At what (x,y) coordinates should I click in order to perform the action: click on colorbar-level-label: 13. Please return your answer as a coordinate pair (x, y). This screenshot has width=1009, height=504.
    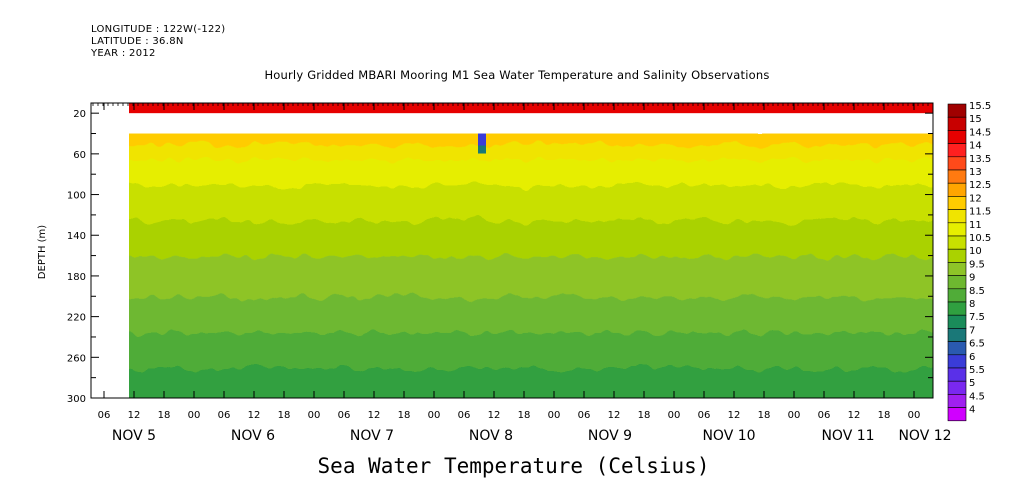
    Looking at the image, I should click on (975, 172).